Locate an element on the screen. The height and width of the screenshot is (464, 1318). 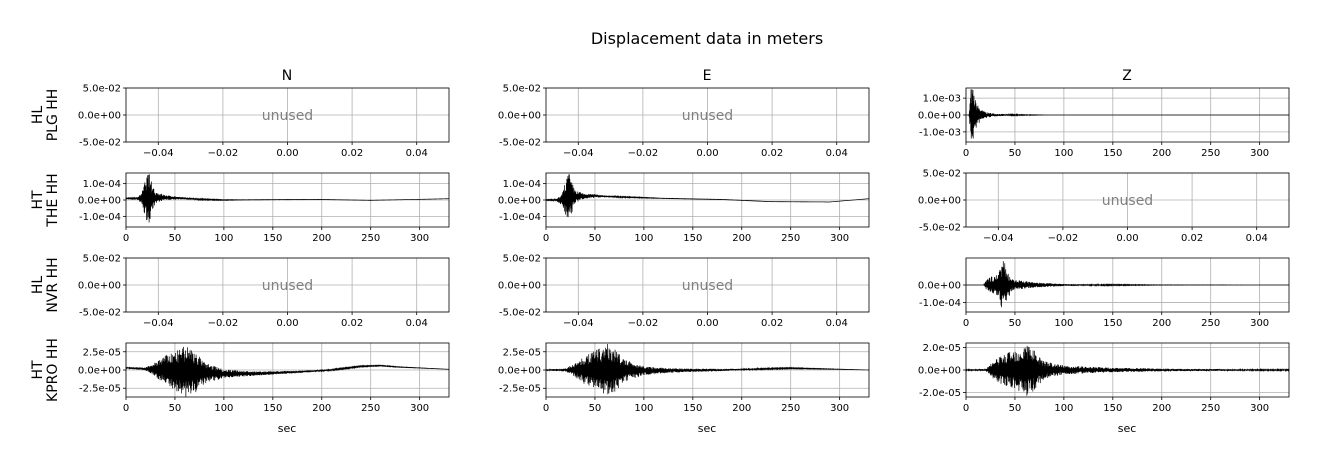
panel-z-4: 0 50 100 150 200 250 300 2.0e-05 0.0e+00 -2.0e-05 is located at coordinates (1104, 378).